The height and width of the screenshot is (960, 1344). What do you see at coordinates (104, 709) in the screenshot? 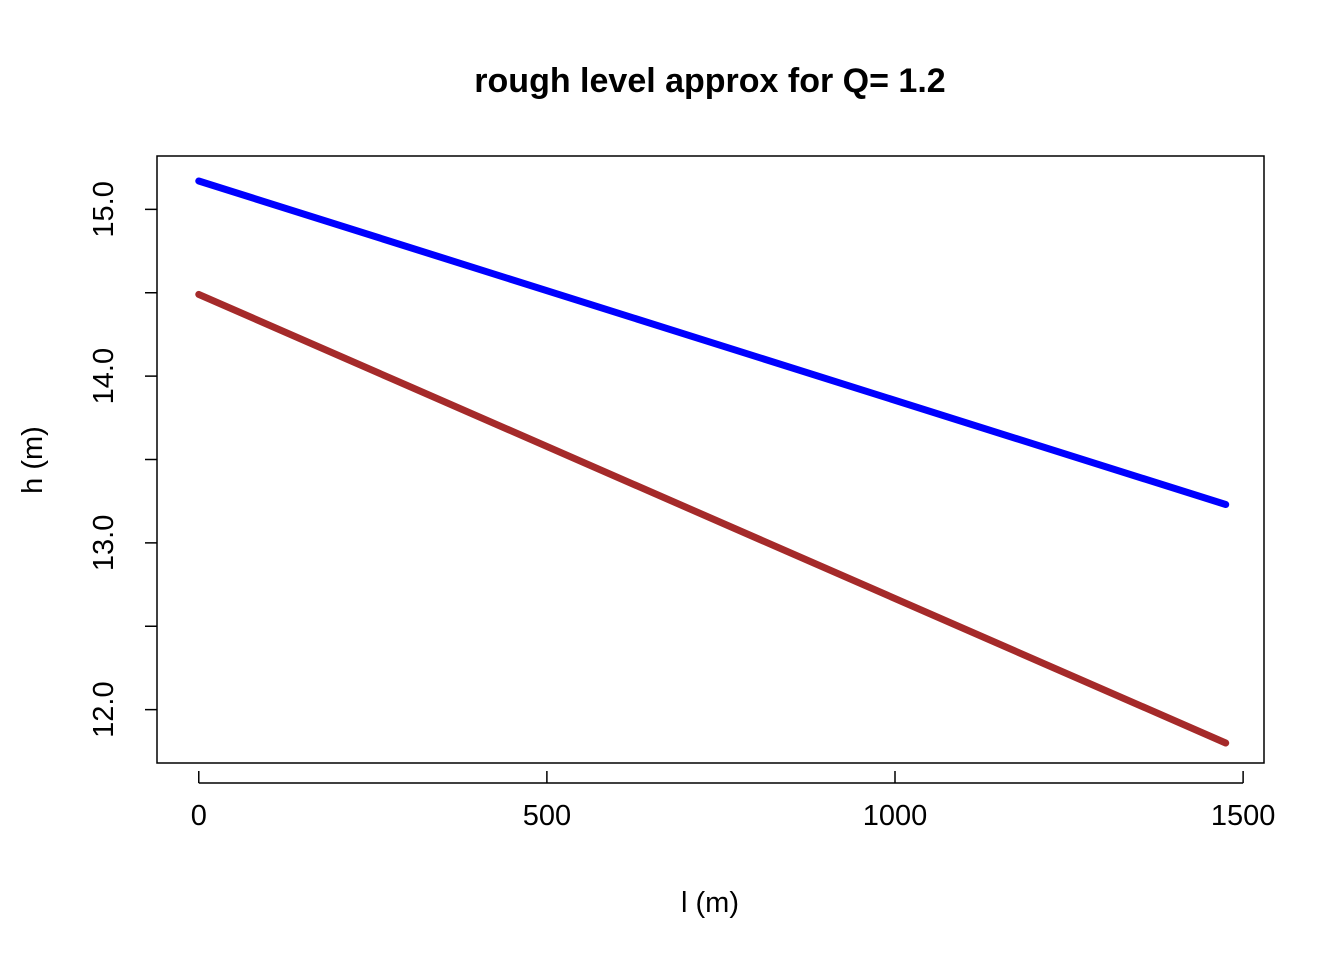
I see `y-tick-label: 12.0` at bounding box center [104, 709].